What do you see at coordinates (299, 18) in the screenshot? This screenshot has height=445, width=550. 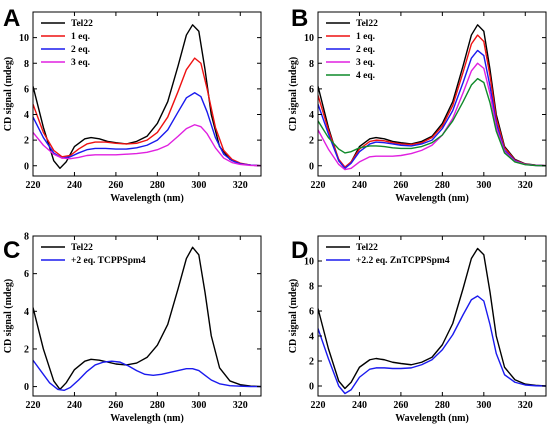 I see `panel-letter: B` at bounding box center [299, 18].